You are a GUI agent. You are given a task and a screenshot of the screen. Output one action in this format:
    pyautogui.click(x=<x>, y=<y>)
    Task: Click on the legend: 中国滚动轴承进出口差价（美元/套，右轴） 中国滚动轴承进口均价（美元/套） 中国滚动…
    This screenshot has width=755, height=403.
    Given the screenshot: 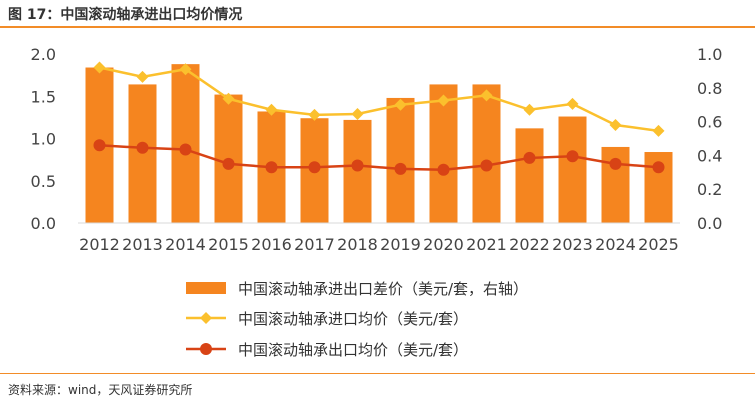 What is the action you would take?
    pyautogui.click(x=357, y=319)
    